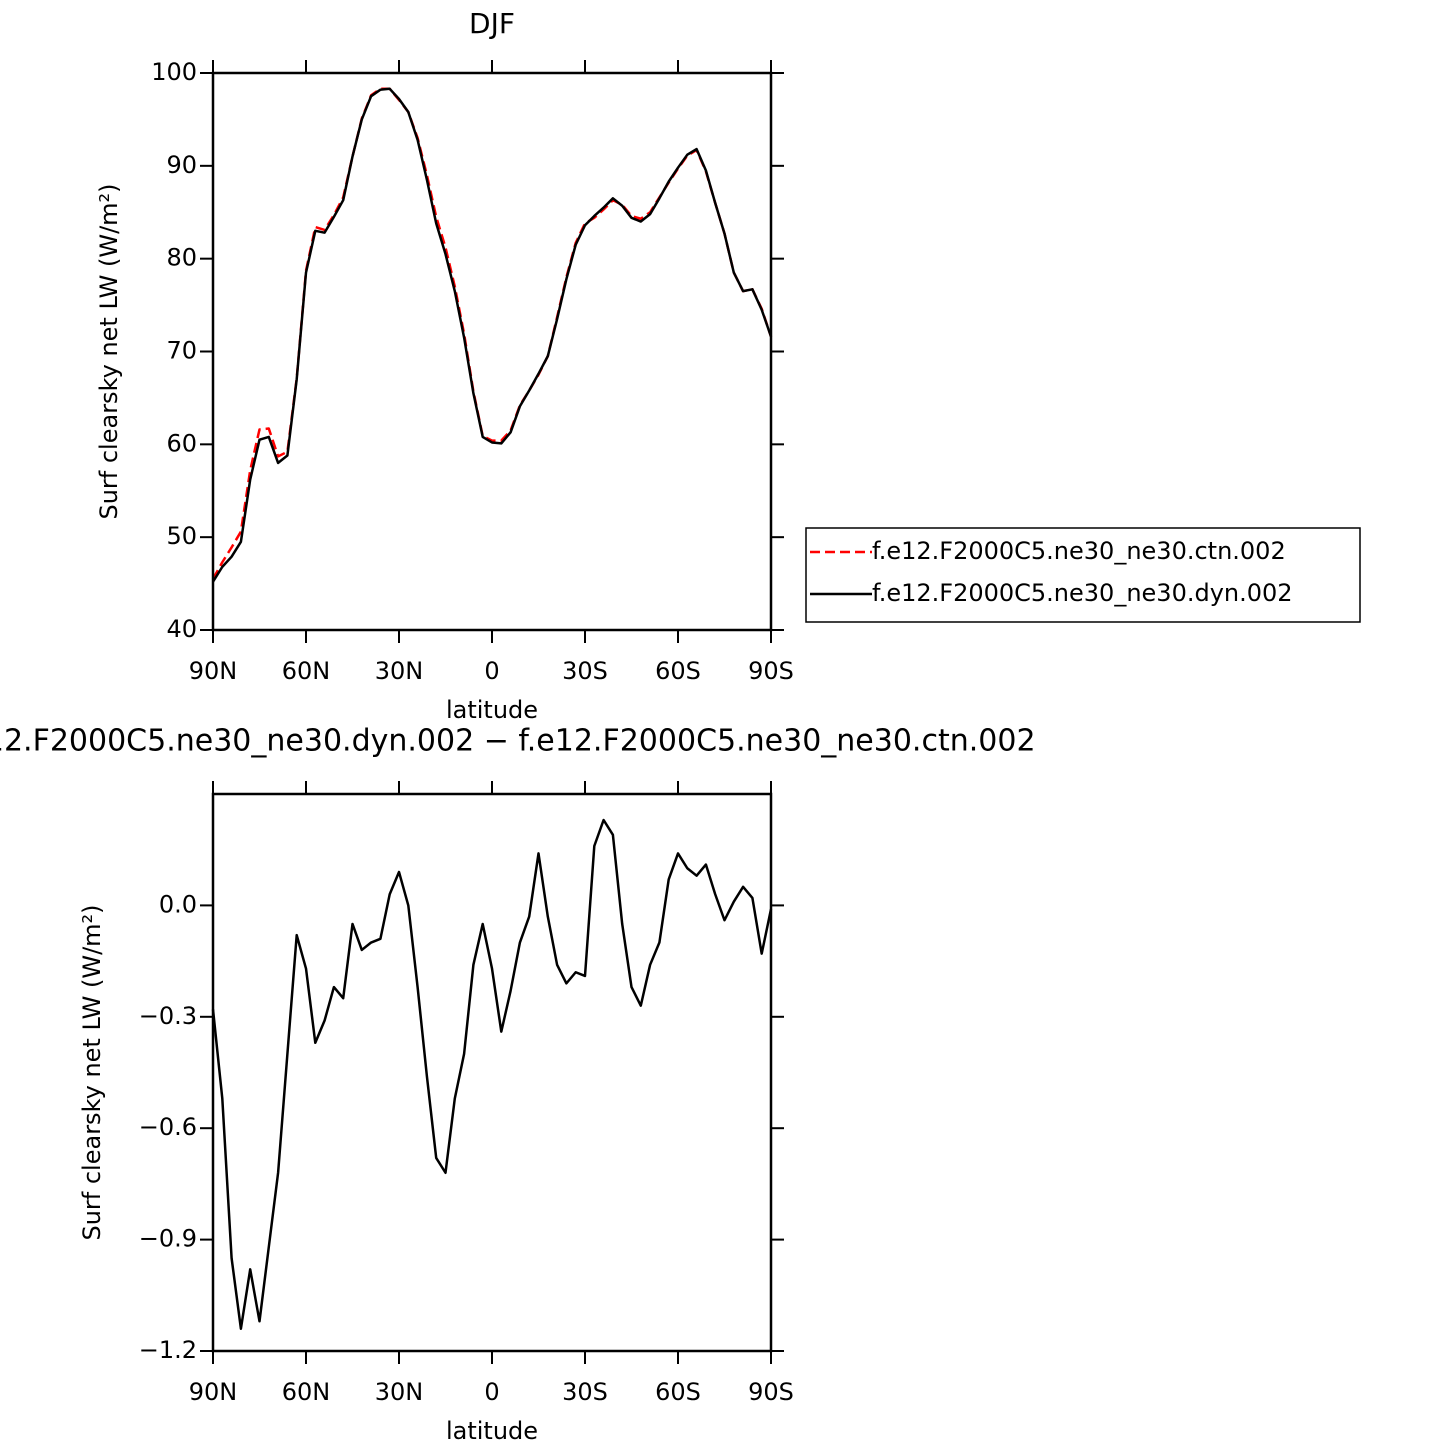  Describe the element at coordinates (168, 1350) in the screenshot. I see `y-tick-label: −1.2` at that location.